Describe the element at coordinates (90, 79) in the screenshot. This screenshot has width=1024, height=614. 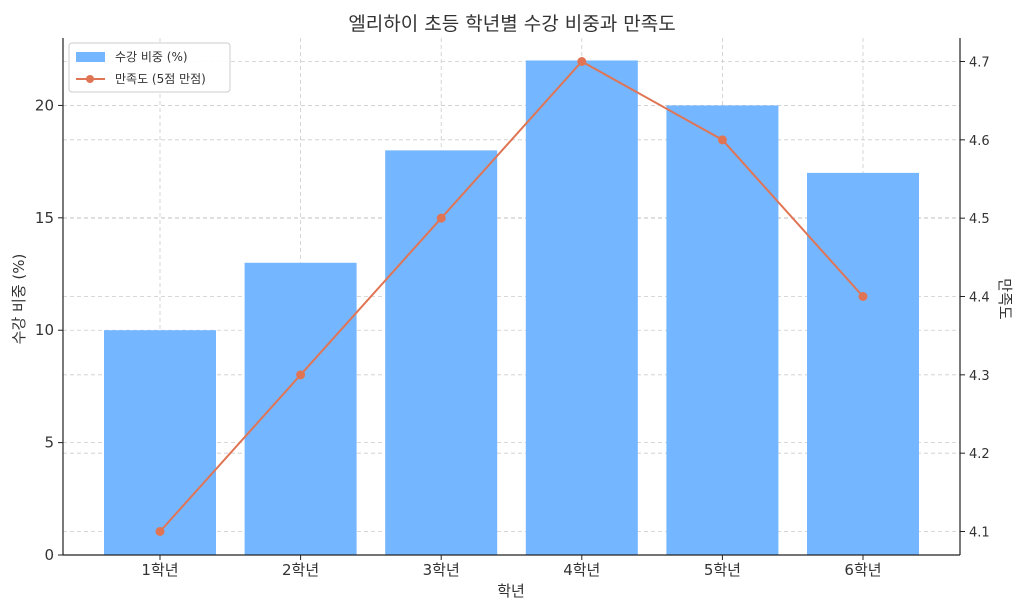
I see `legend-line-marker` at that location.